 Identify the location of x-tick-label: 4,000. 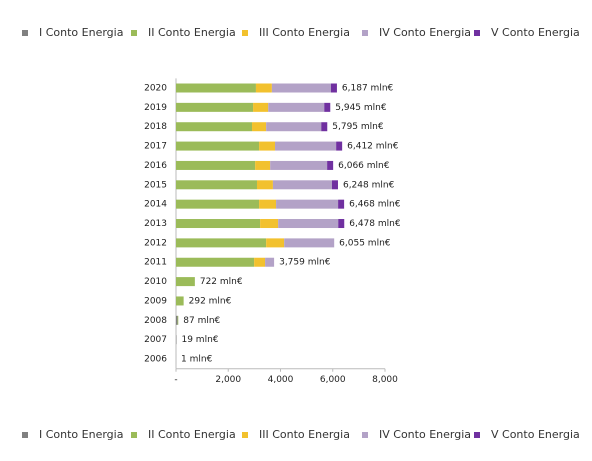
(281, 380).